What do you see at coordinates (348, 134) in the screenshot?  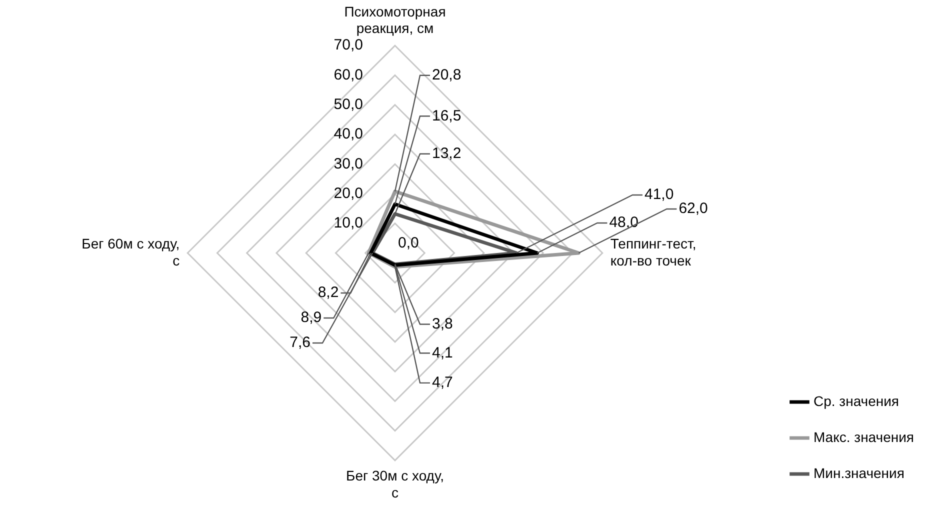 I see `y-tick-label: 40,0` at bounding box center [348, 134].